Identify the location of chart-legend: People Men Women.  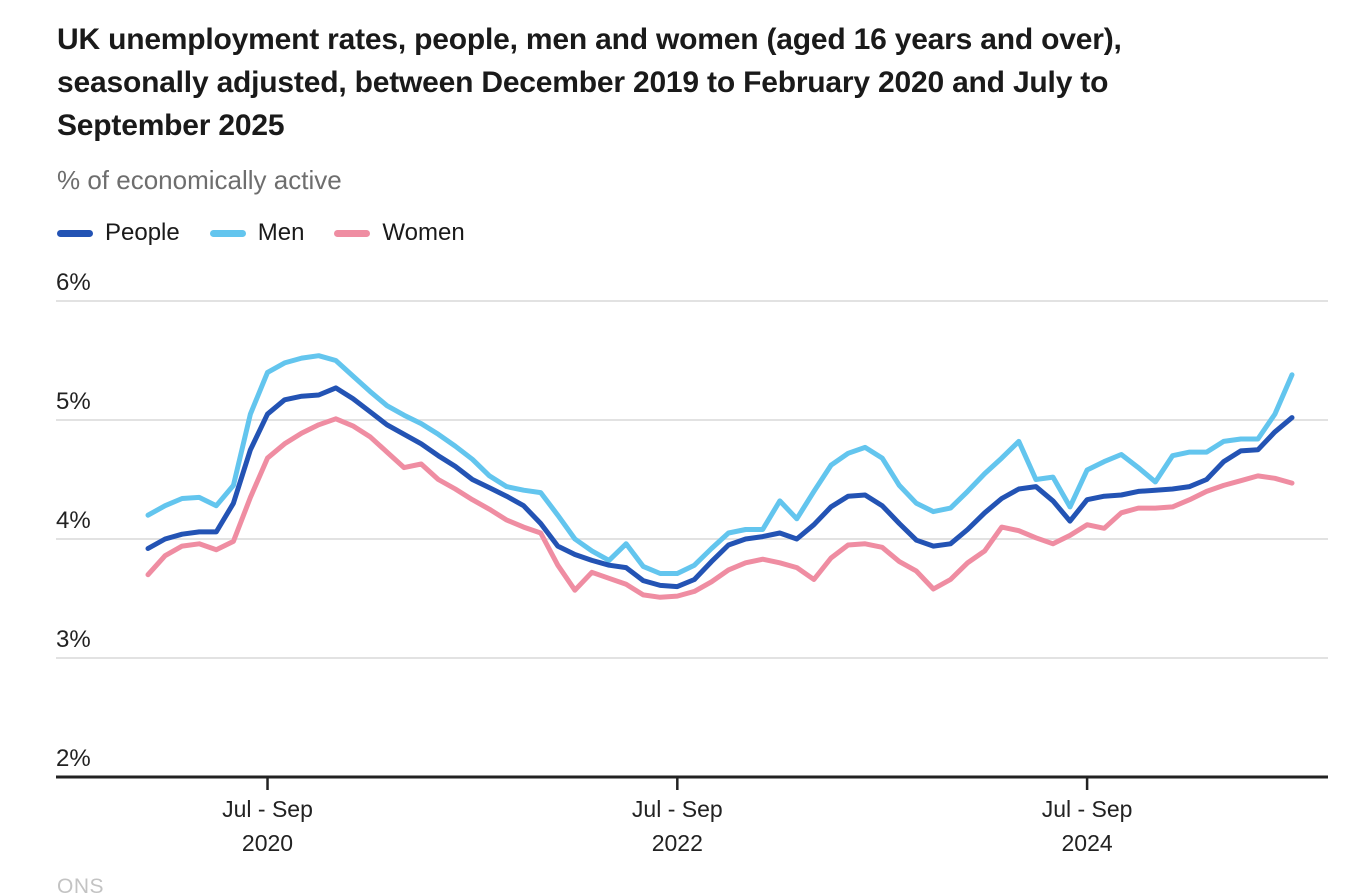
(261, 233).